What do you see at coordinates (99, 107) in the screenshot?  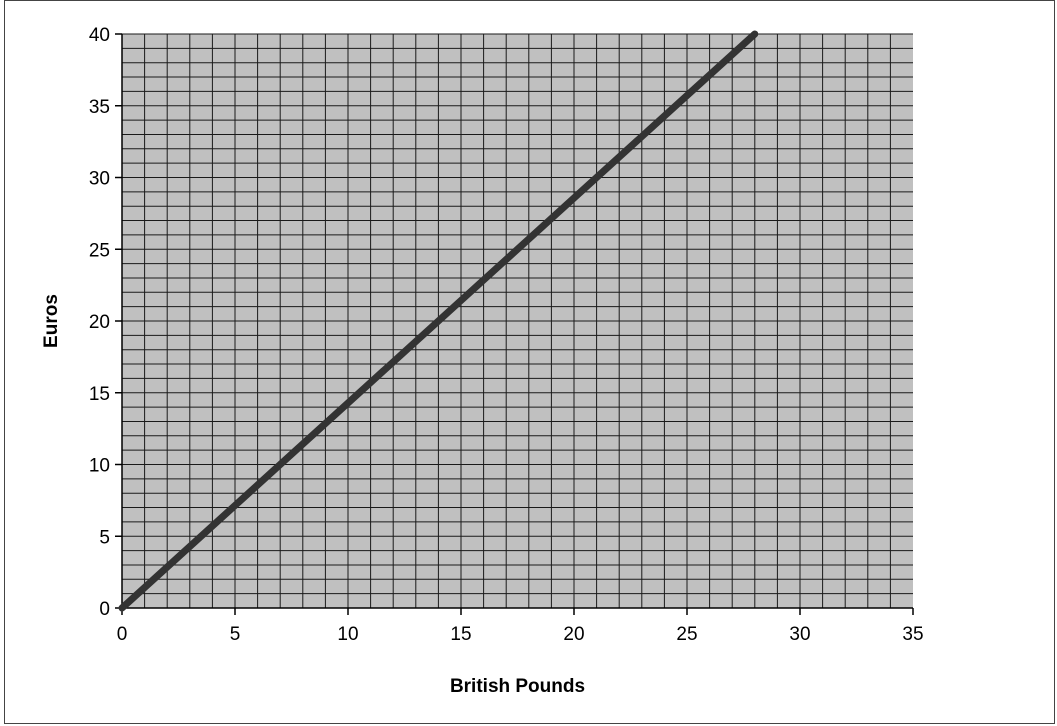 I see `y-tick-label: 35` at bounding box center [99, 107].